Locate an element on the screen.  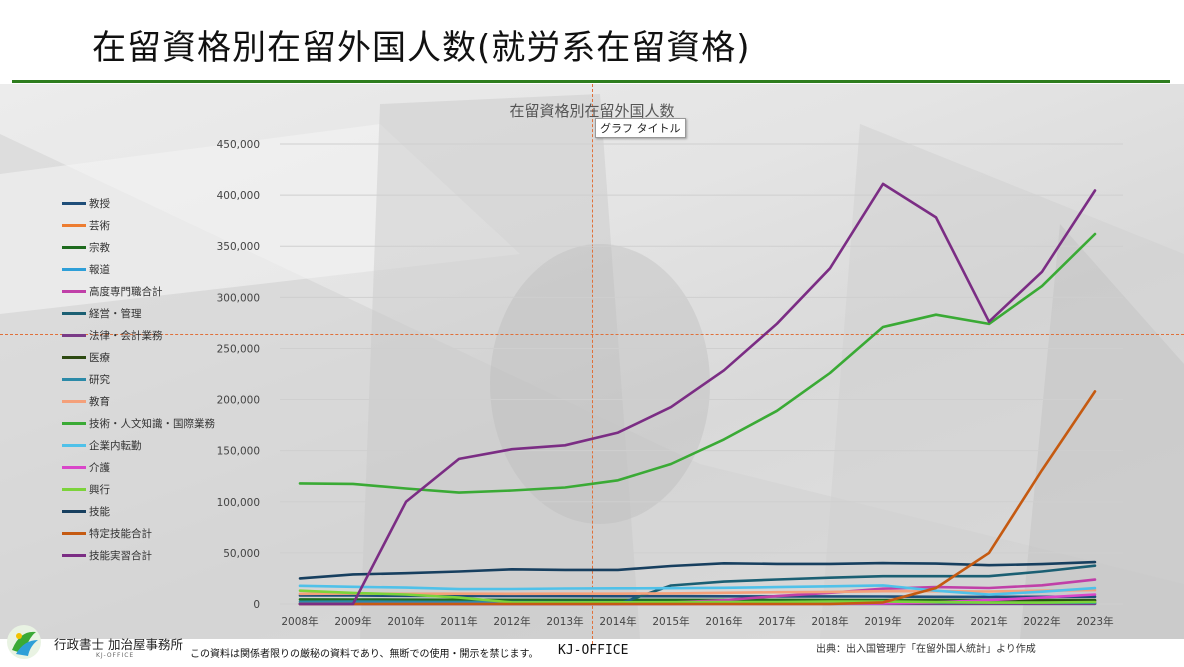
chart-title: 在留資格別在留外国人数 is located at coordinates (592, 111).